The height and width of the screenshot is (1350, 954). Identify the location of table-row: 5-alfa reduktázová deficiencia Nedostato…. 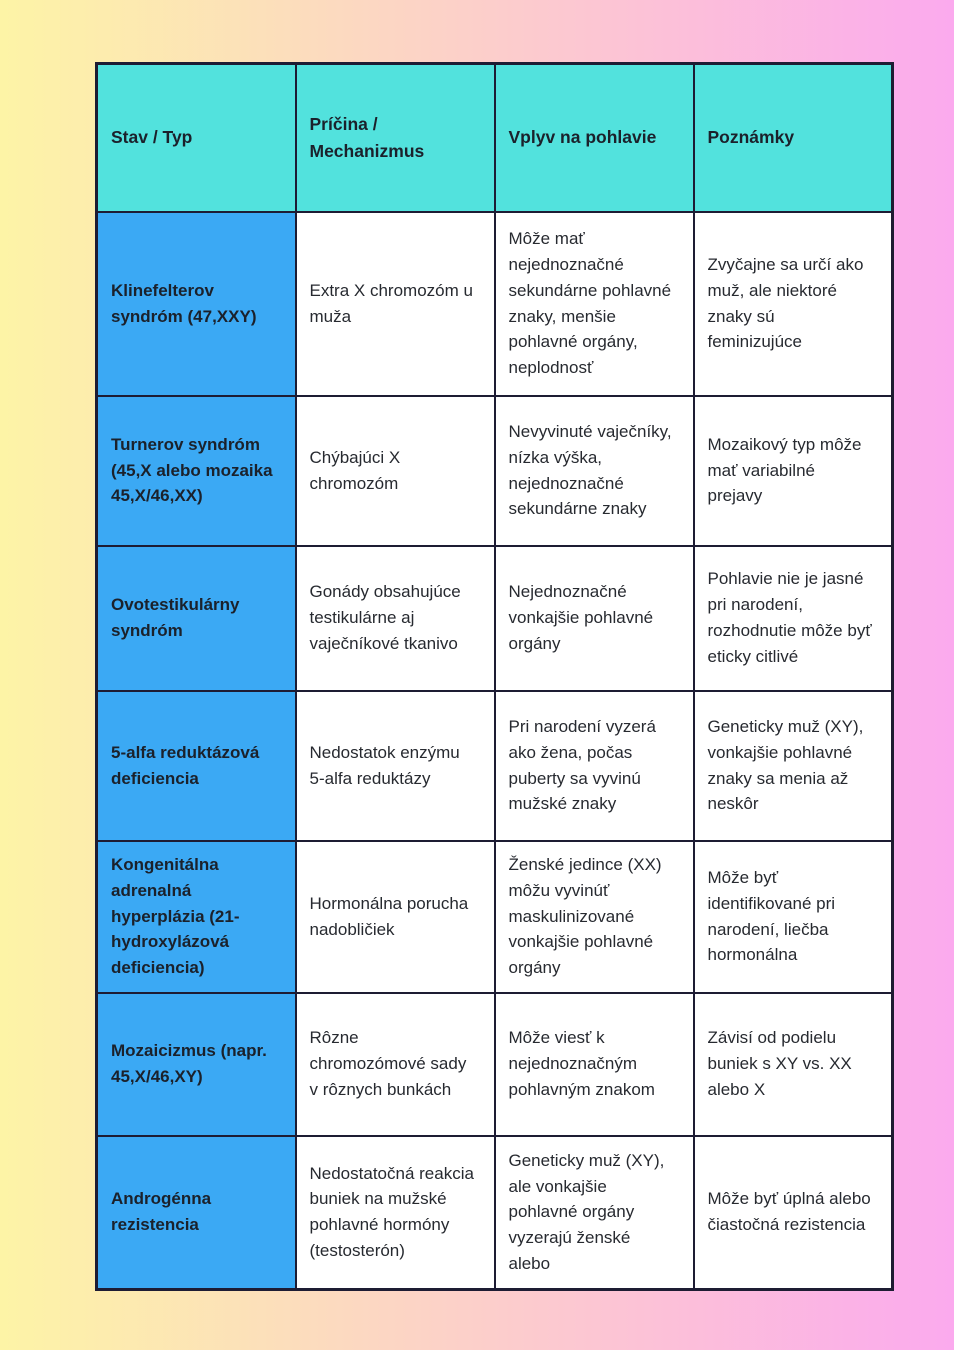
(494, 765).